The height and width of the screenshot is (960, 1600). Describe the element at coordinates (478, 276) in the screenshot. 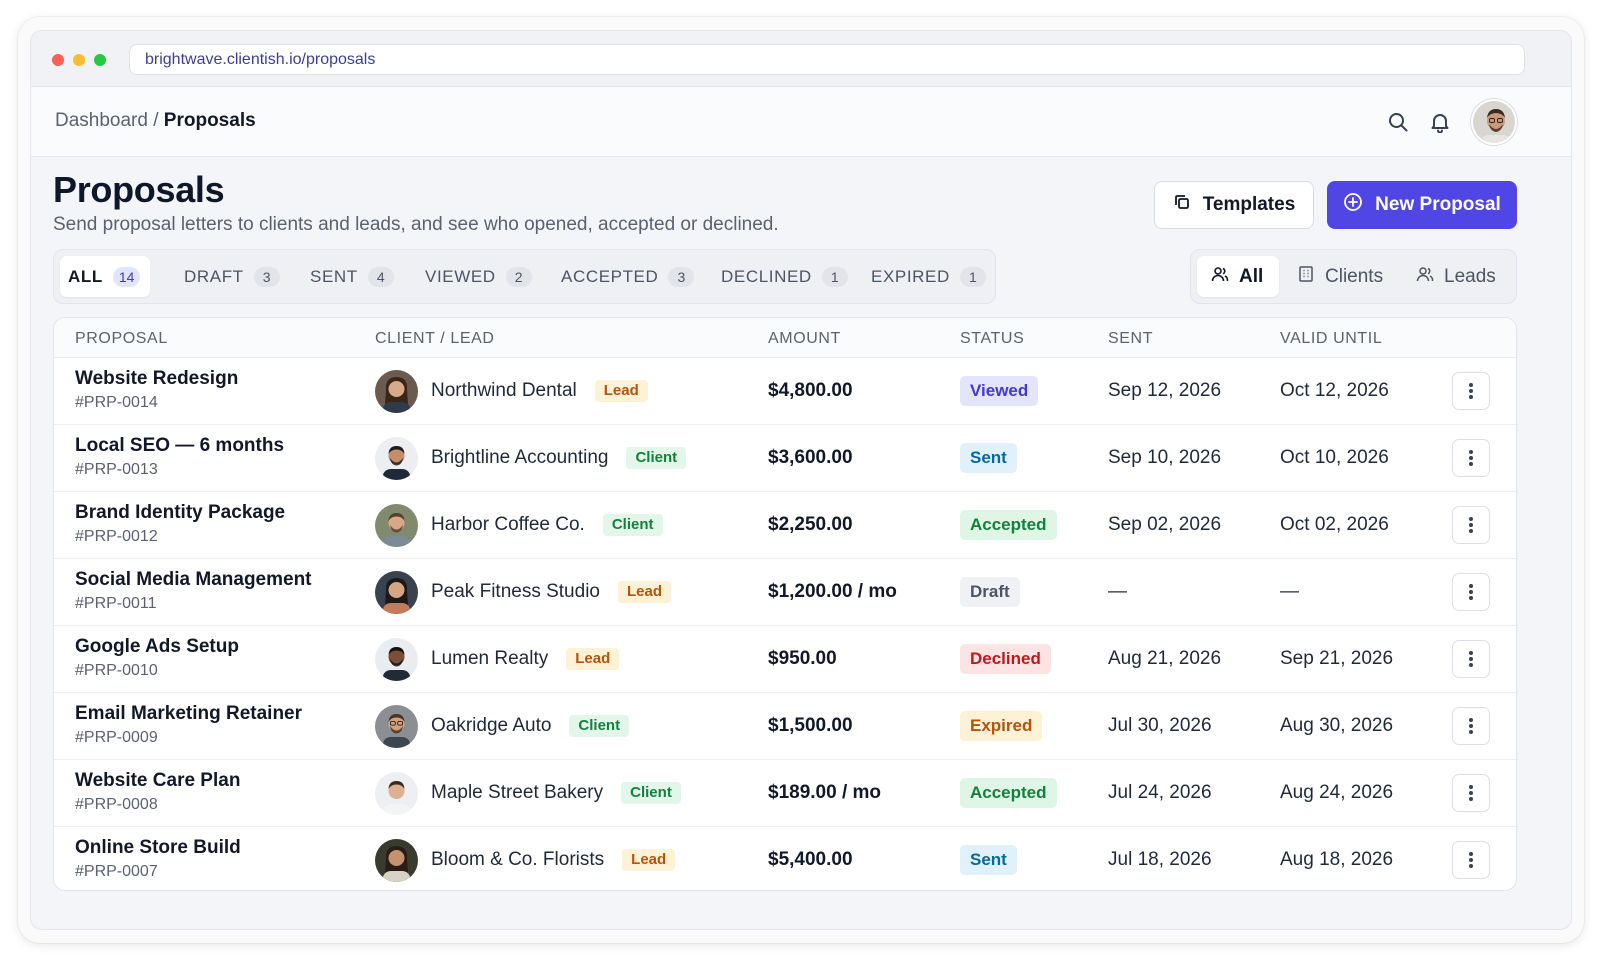

I see `tab-viewed: VIEWED 2` at that location.